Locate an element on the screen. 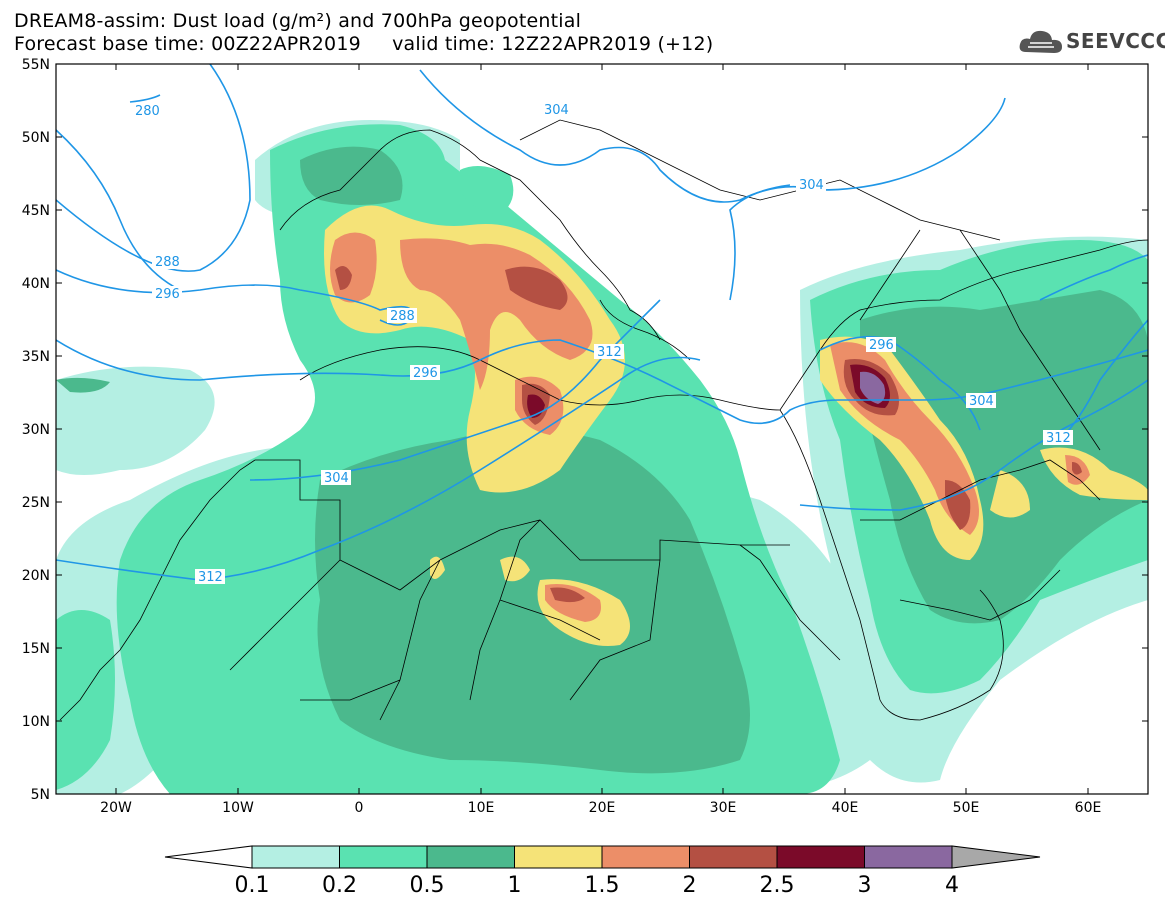  lat-label: 25N is located at coordinates (36, 503).